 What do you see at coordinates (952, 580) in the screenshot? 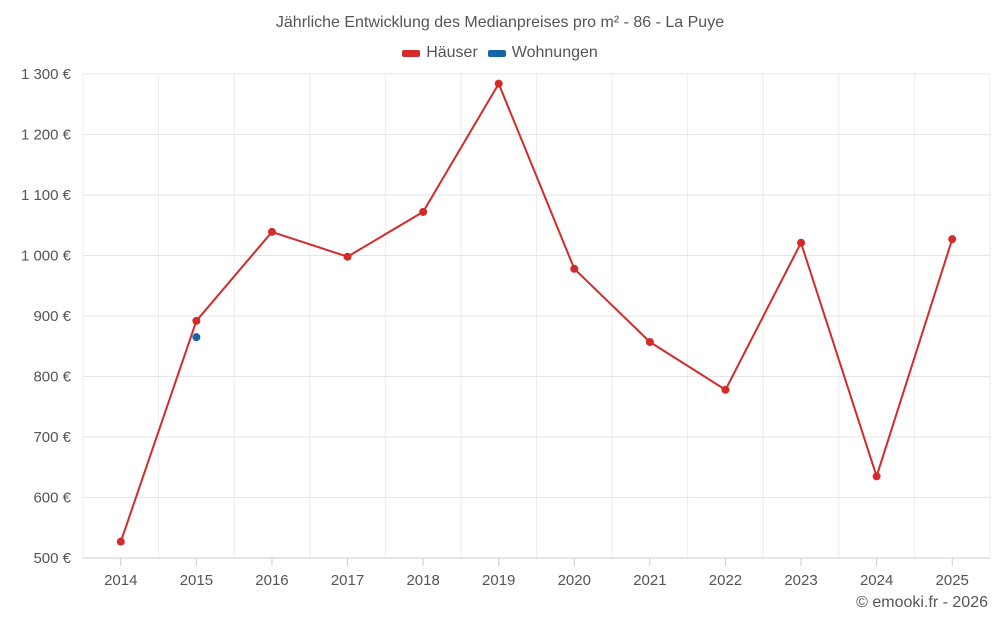
I see `x-tick-label: 2025` at bounding box center [952, 580].